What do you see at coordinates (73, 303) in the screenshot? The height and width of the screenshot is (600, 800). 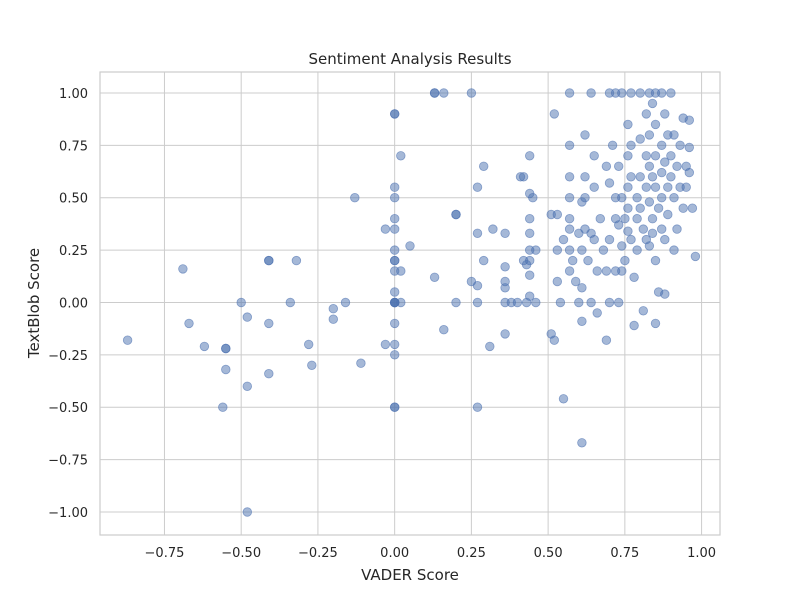 I see `y-tick-label: 0.00` at bounding box center [73, 303].